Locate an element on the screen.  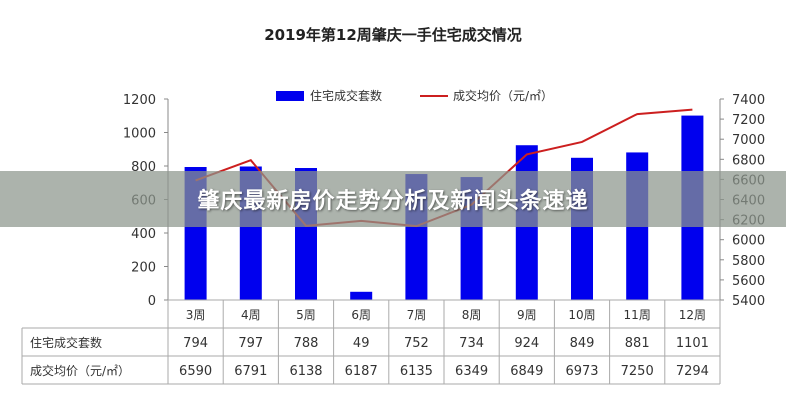
table-cell: 734 is located at coordinates (471, 343).